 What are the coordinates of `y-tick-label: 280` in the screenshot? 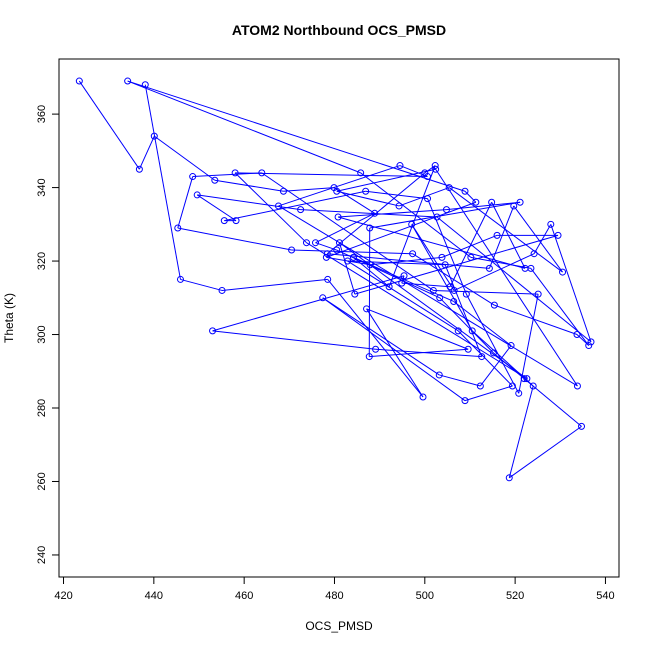 It's located at (42, 408).